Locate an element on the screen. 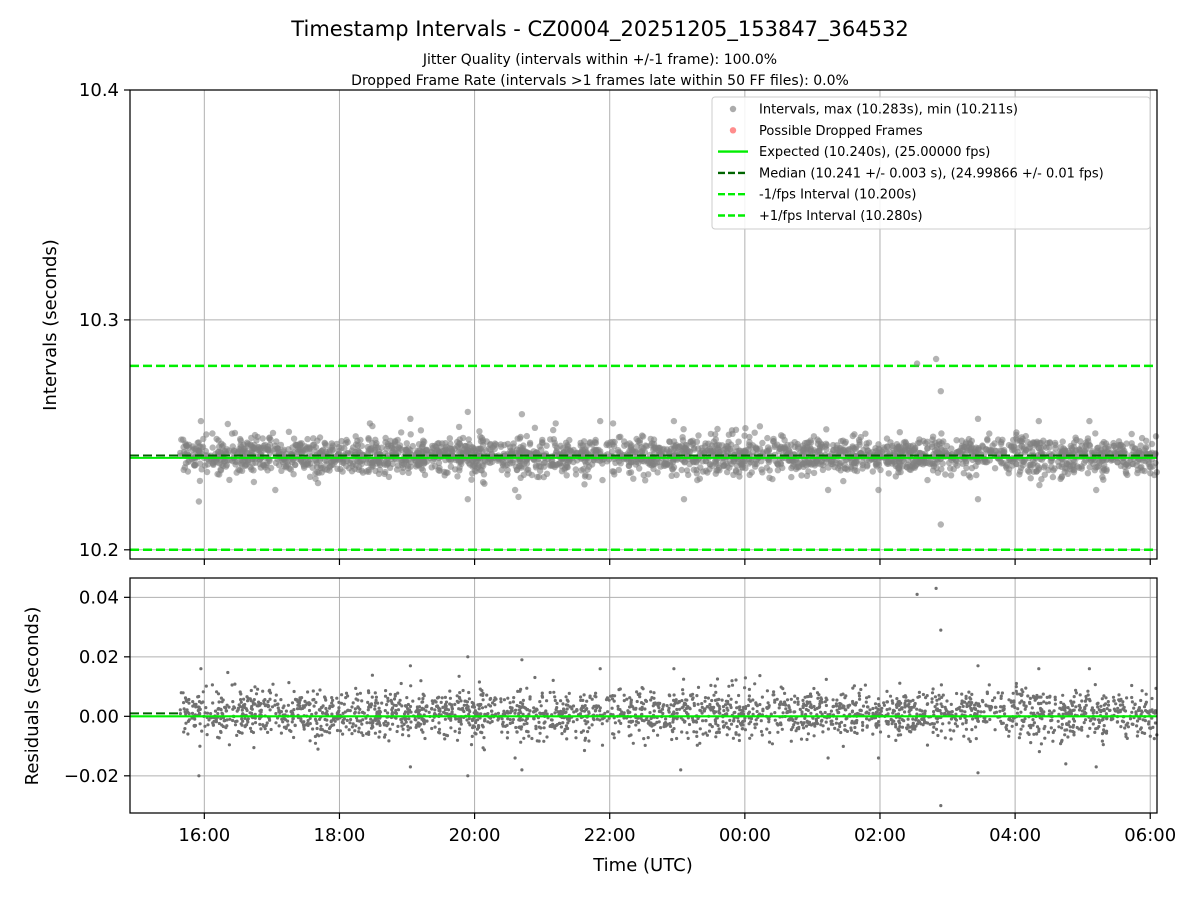  intervals-median is located at coordinates (643, 456).